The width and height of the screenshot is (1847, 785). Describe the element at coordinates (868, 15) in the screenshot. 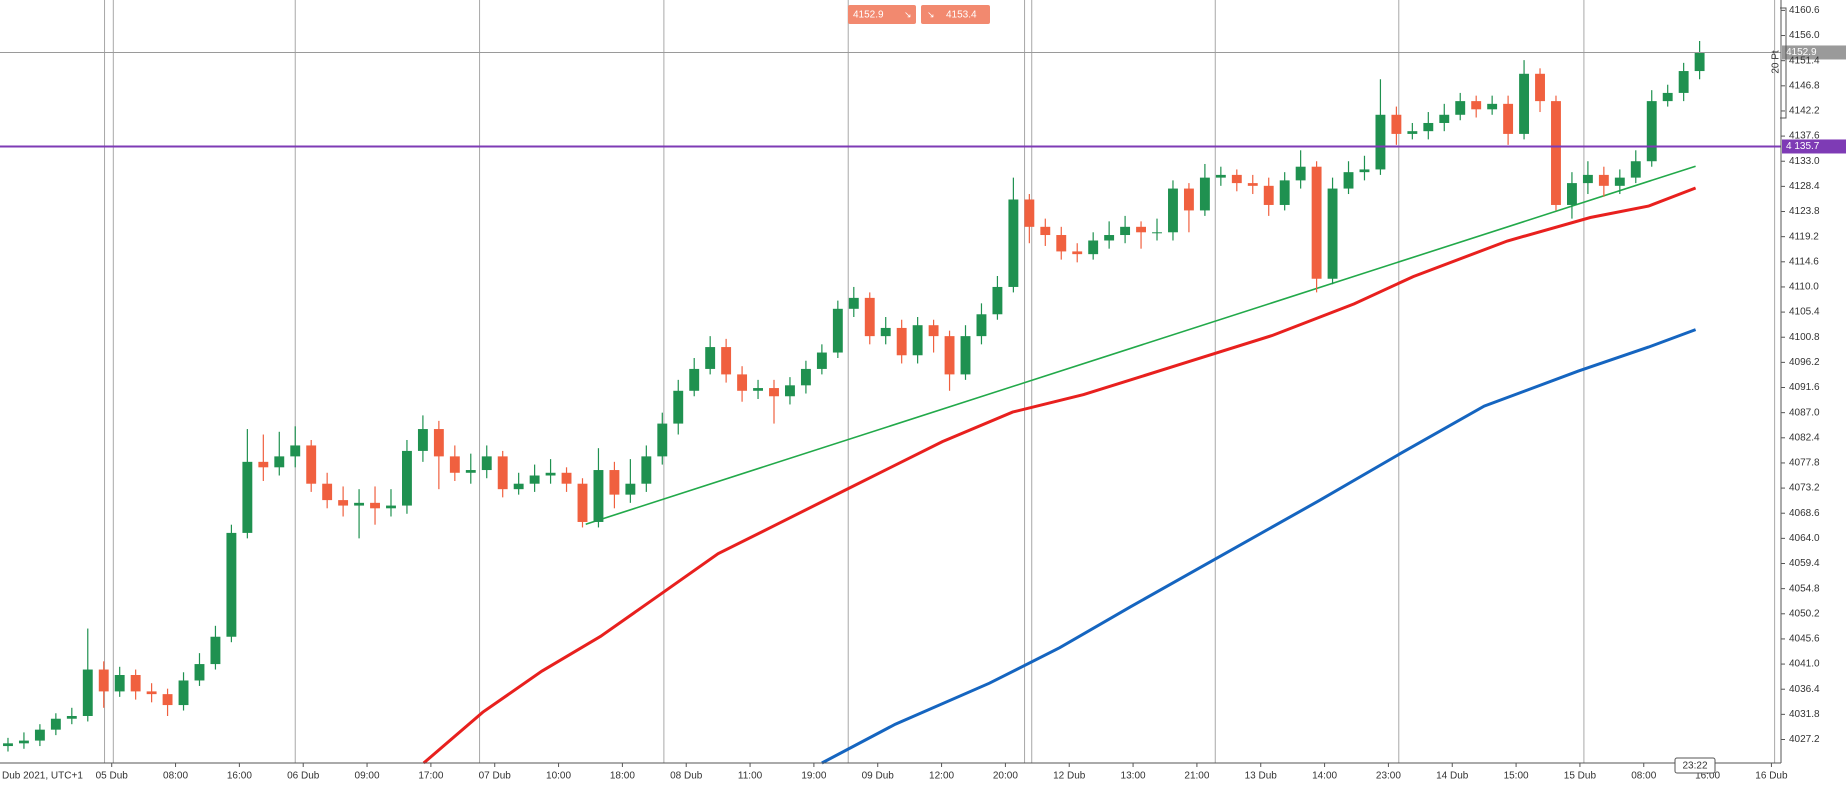

I see `sell-price: 4152.9` at that location.